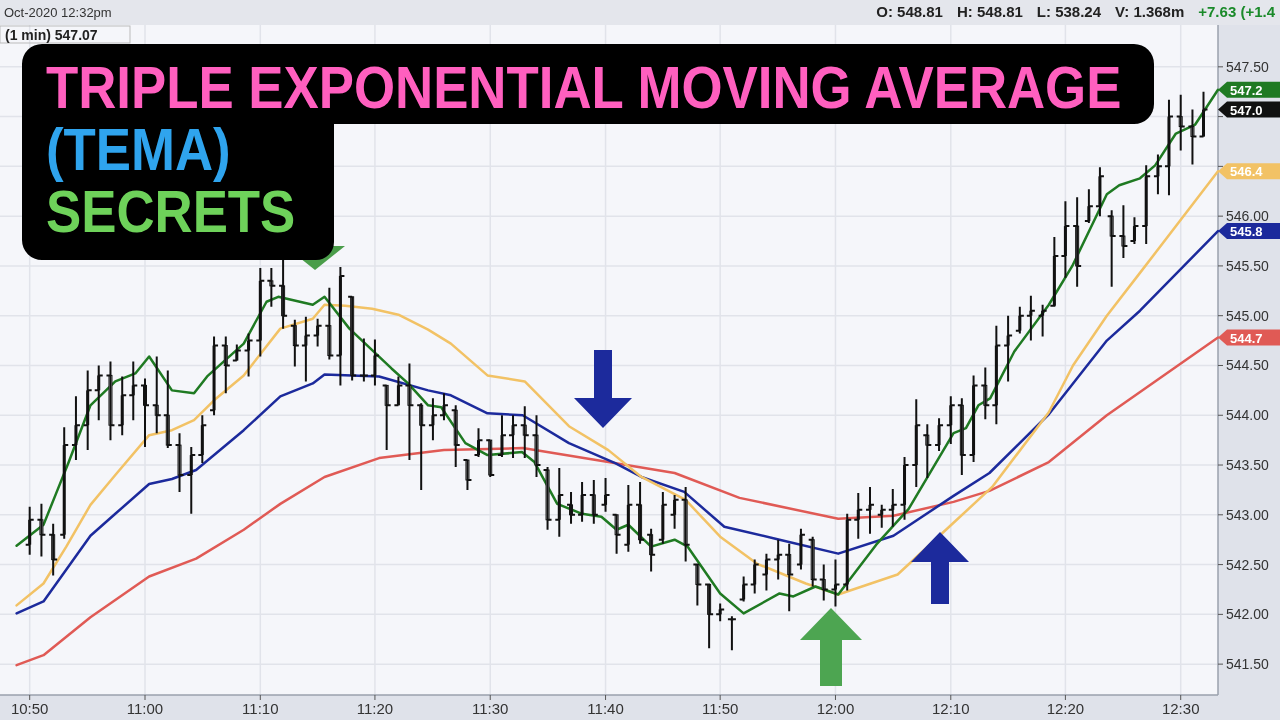  What do you see at coordinates (605, 708) in the screenshot?
I see `x-tick-label: 11:40` at bounding box center [605, 708].